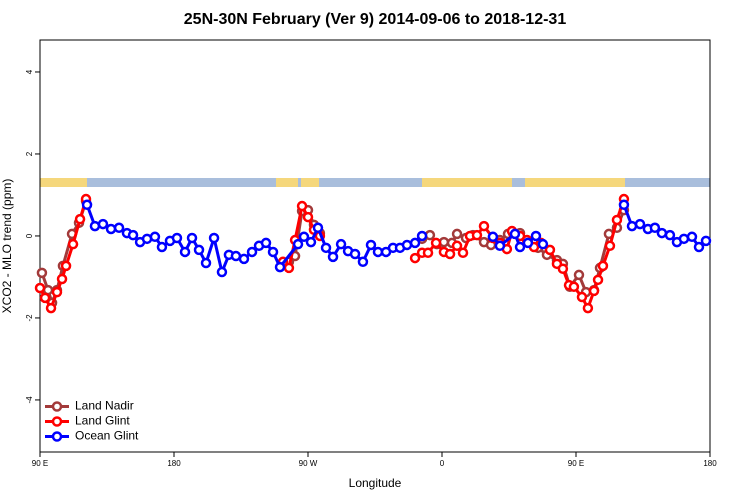 The image size is (750, 500). I want to click on y-tick-label: -2, so click(29, 318).